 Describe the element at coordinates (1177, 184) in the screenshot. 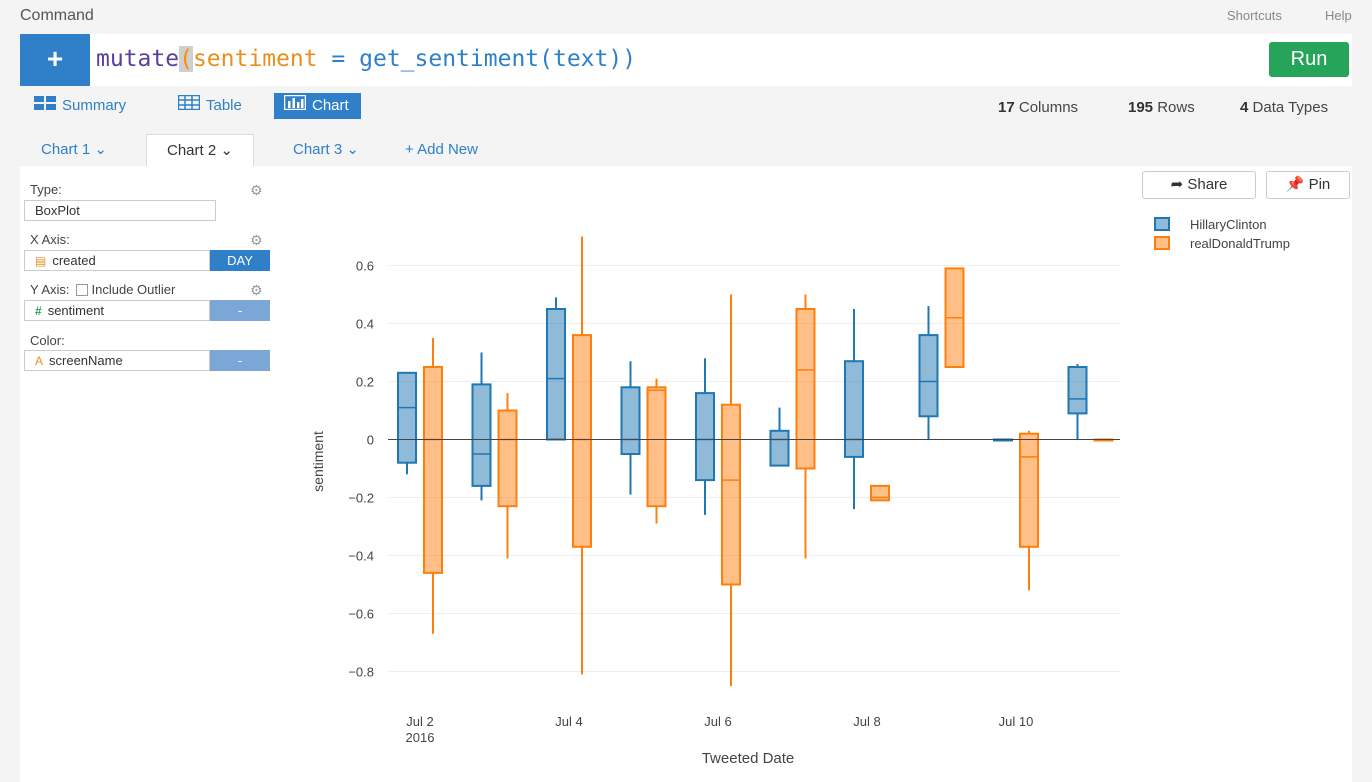

I see `share-icon: ➦` at that location.